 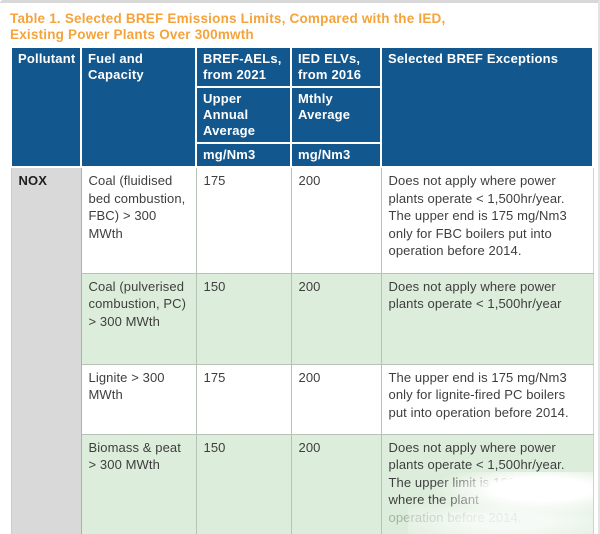 I want to click on header-bref-average-type: Upper Annual Average, so click(x=243, y=115).